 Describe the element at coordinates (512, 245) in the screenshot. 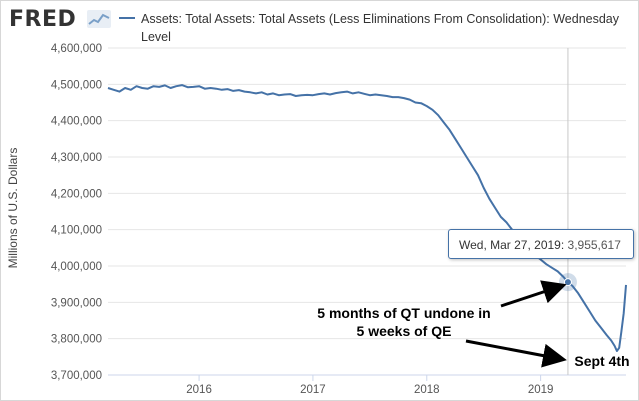

I see `tooltip-date: Wed, Mar 27, 2019:` at that location.